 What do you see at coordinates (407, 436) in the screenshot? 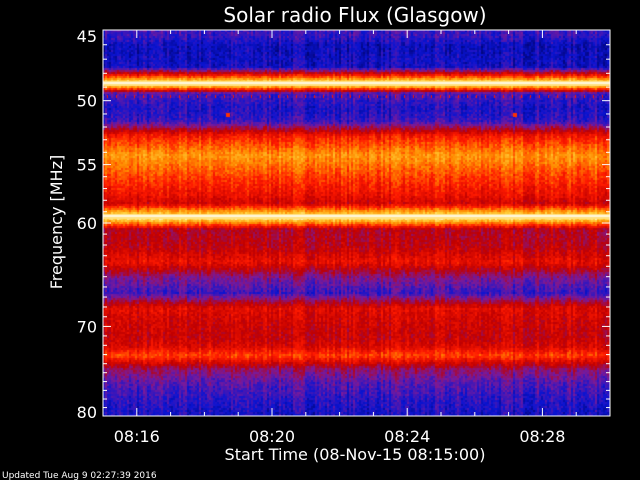
I see `x-tick-label: 08:24` at bounding box center [407, 436].